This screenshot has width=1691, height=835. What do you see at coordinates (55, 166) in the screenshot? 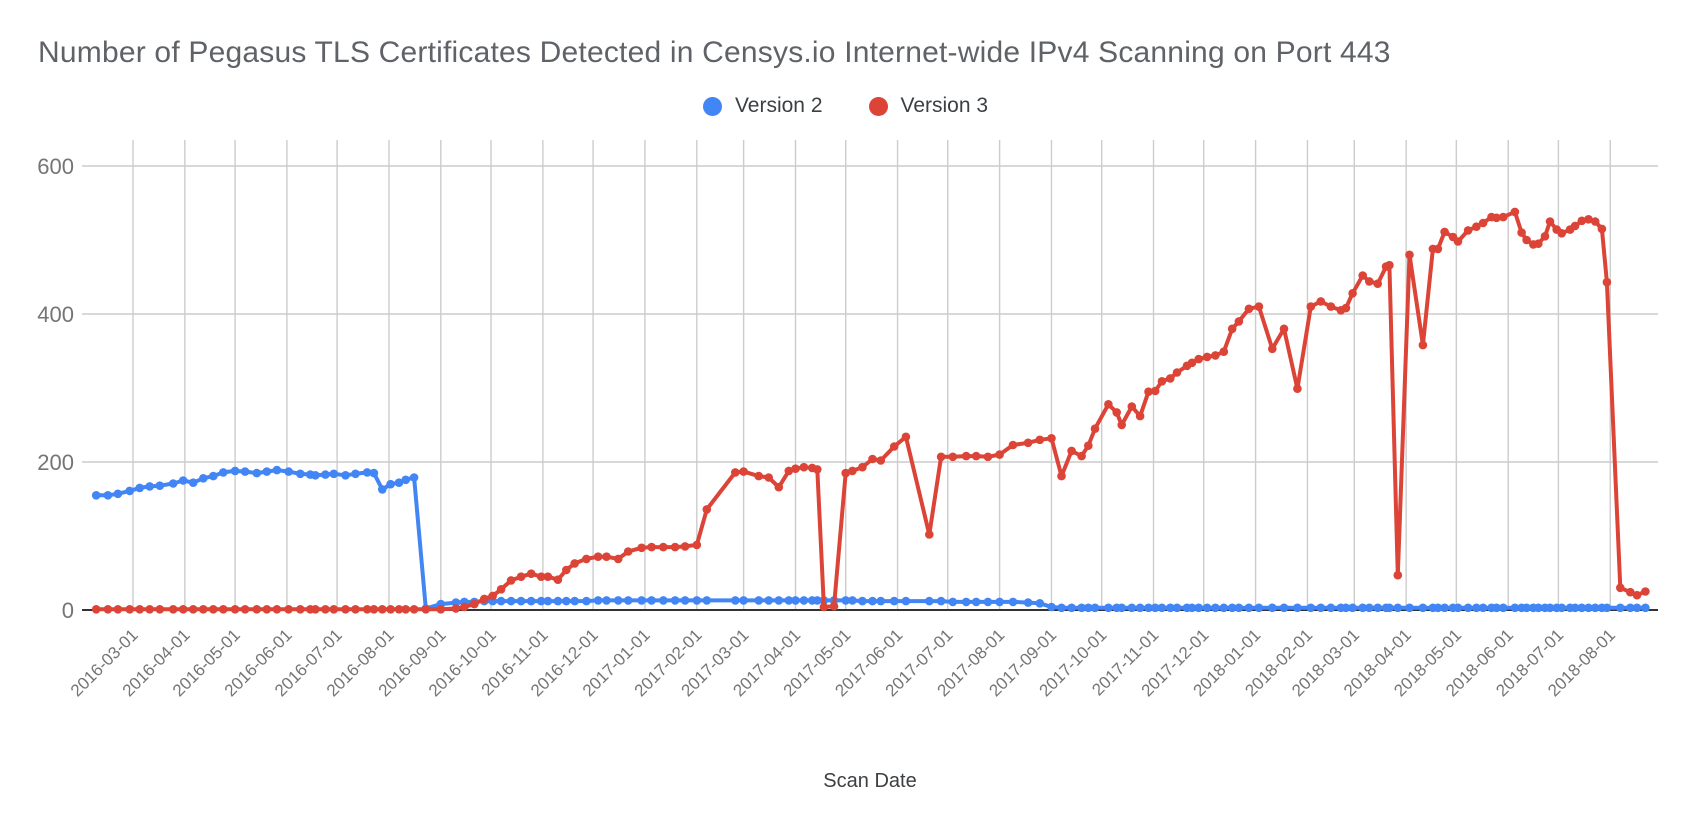
I see `y-tick-label: 600` at bounding box center [55, 166].